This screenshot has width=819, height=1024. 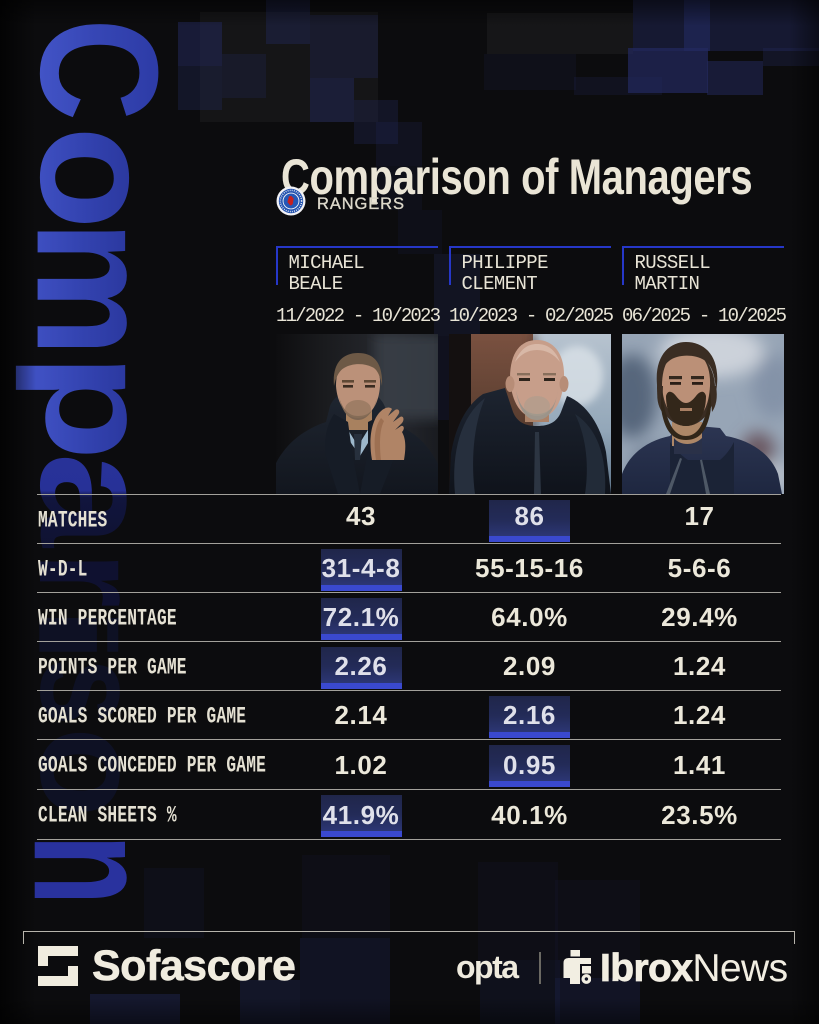 What do you see at coordinates (96, 501) in the screenshot?
I see `svg-text: a` at bounding box center [96, 501].